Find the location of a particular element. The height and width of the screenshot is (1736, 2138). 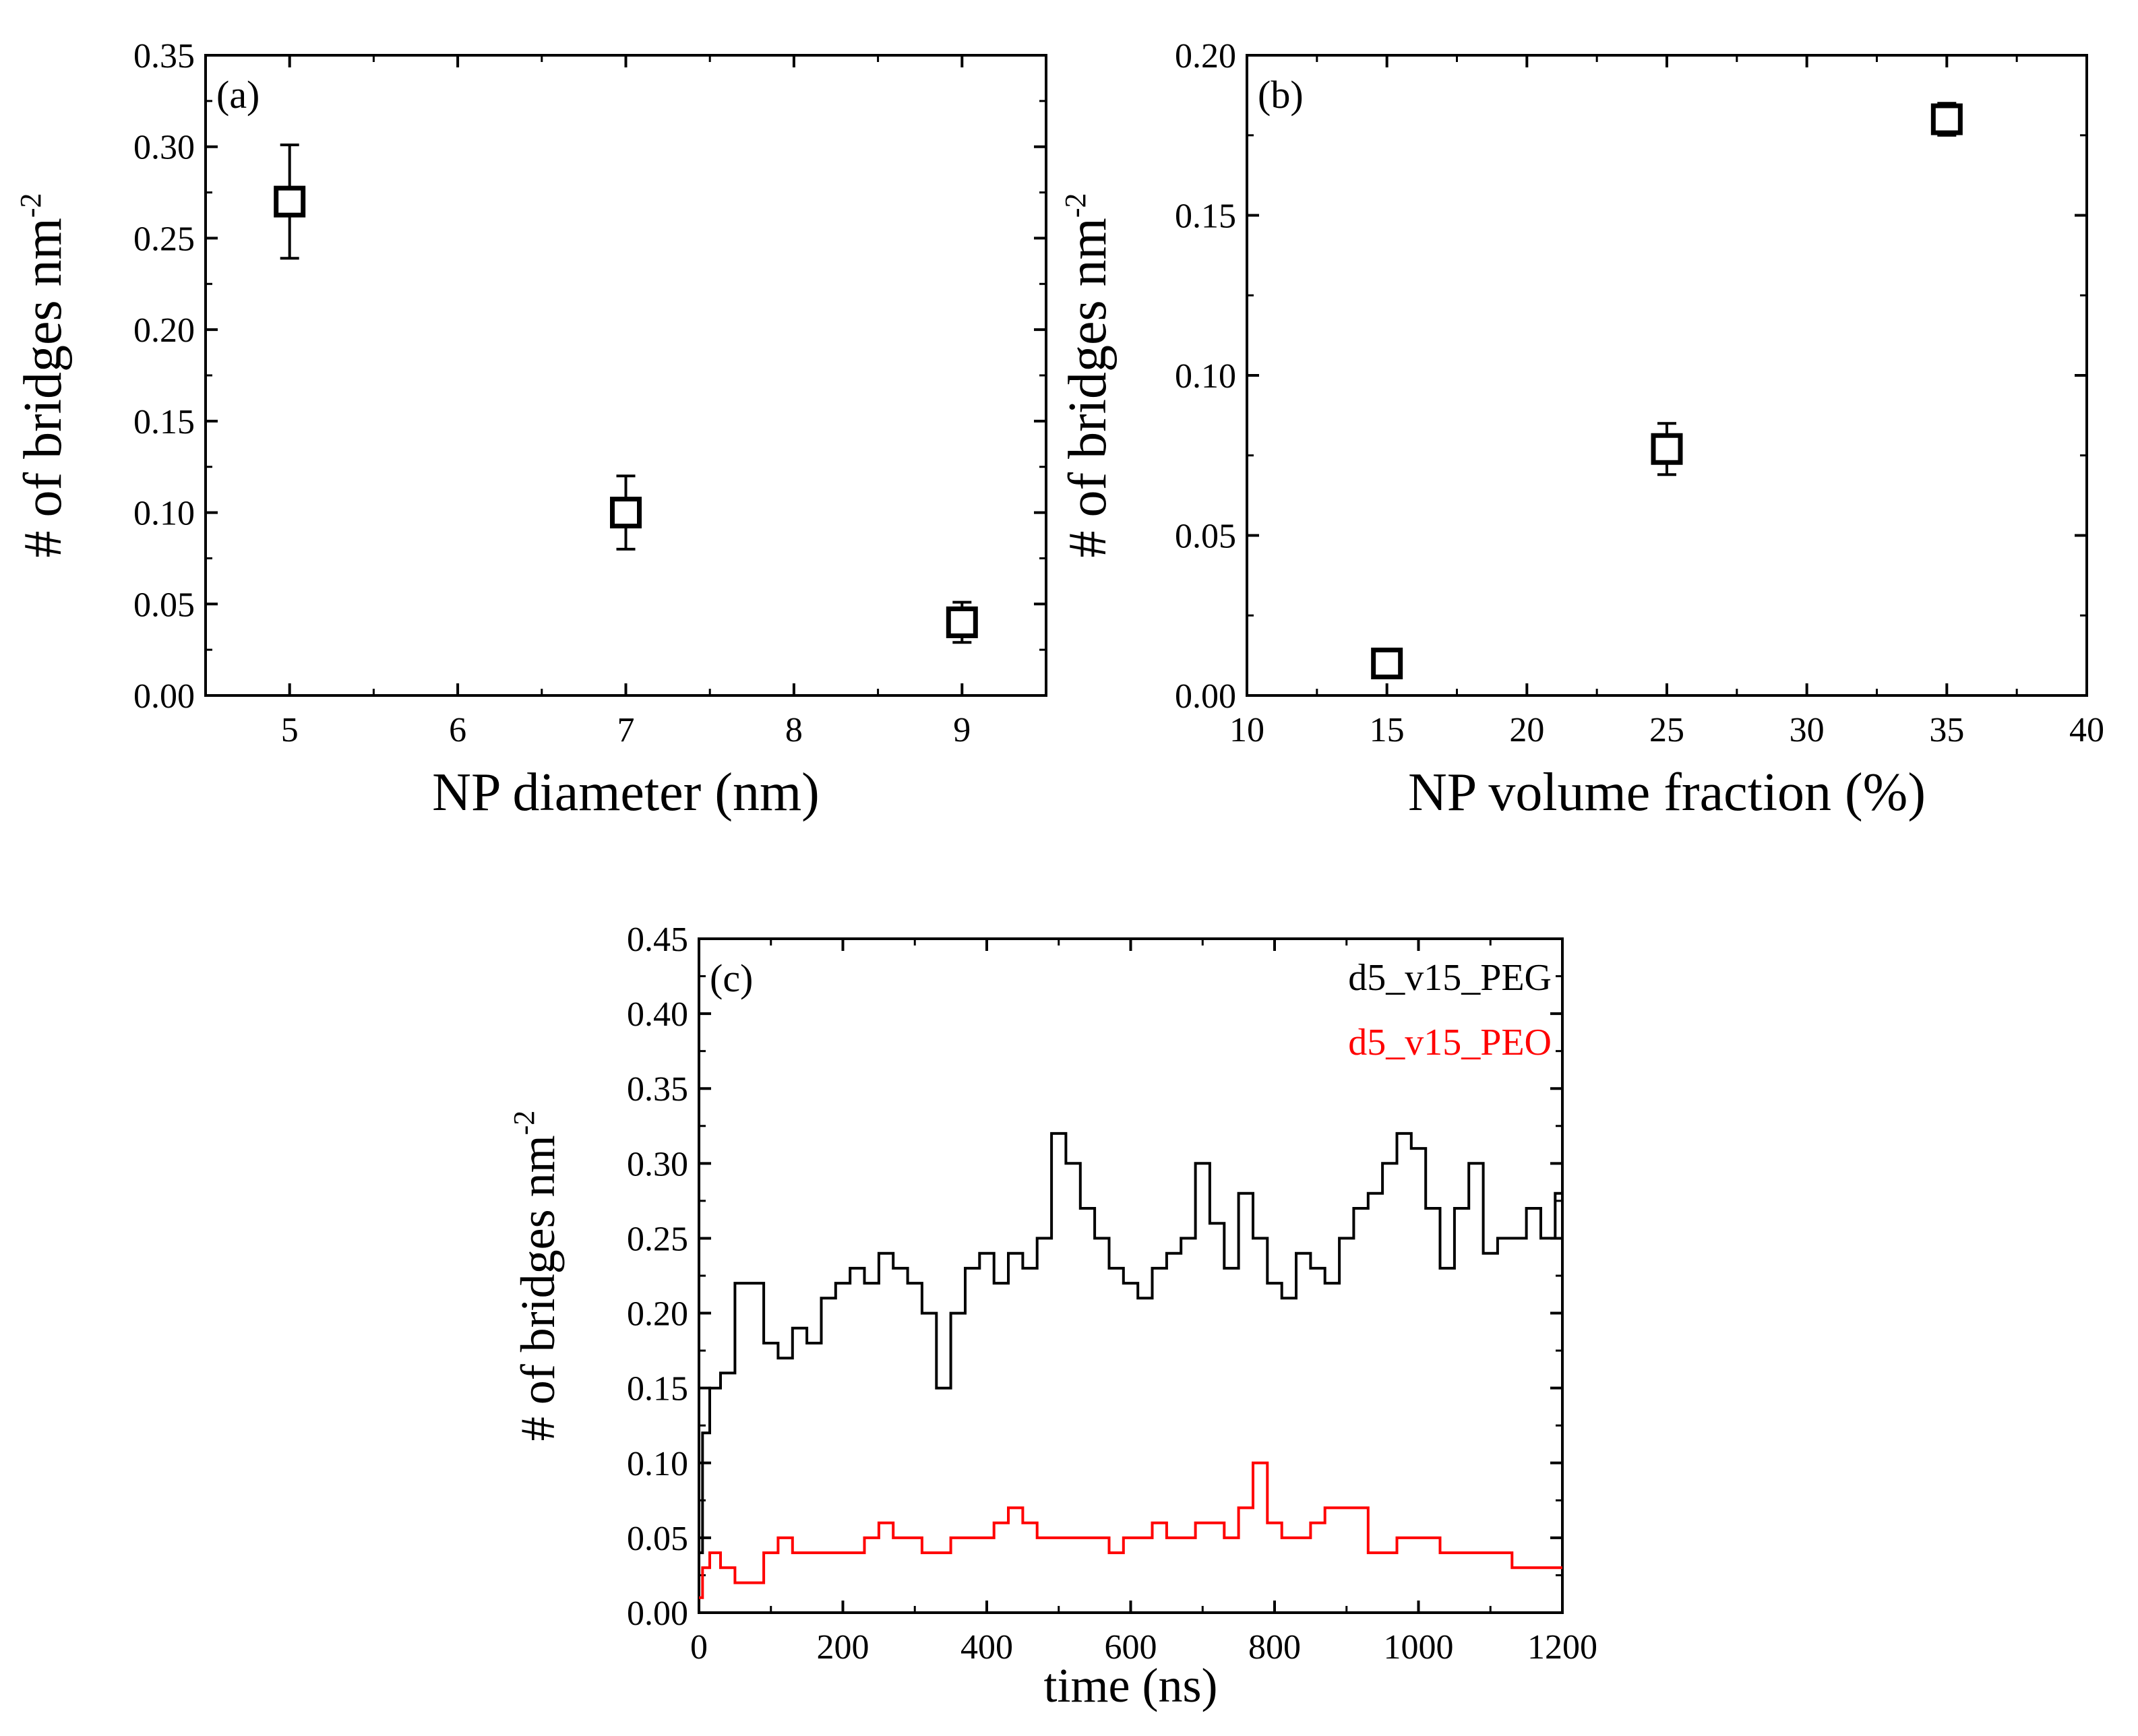

x-tick-label: 30 is located at coordinates (1807, 730).